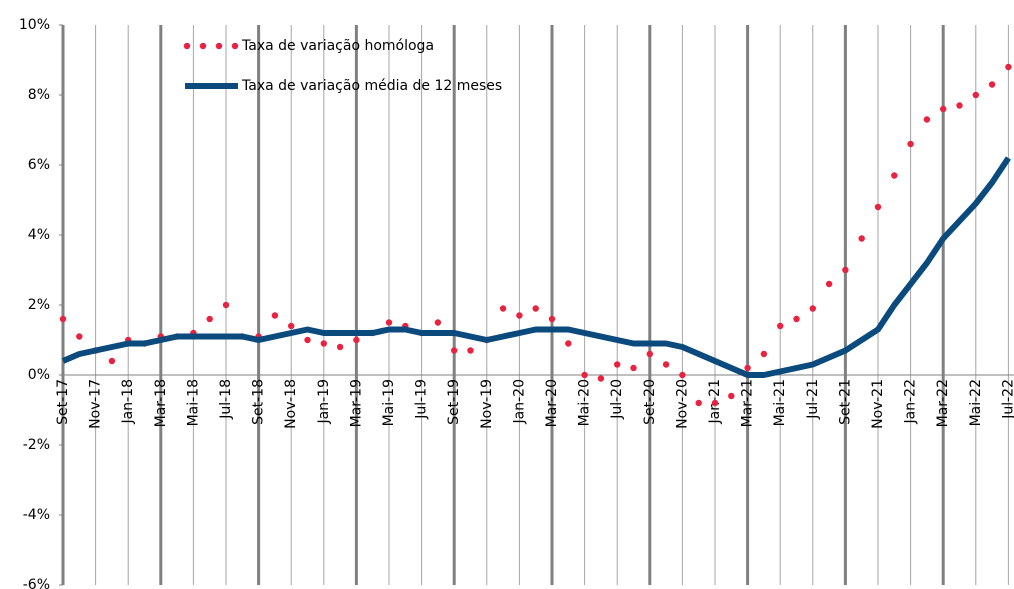 This screenshot has width=1014, height=589. Describe the element at coordinates (34, 25) in the screenshot. I see `y-tick-label: 10%` at that location.